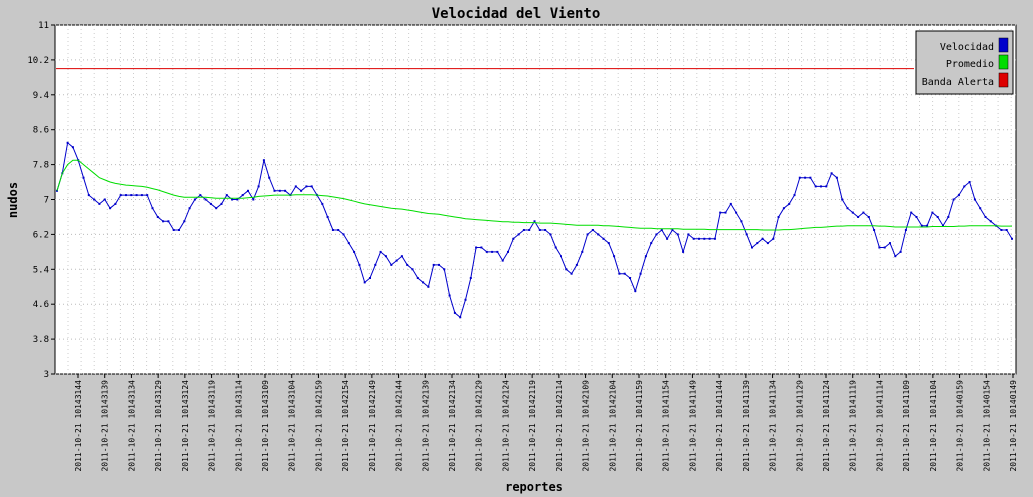 This screenshot has height=497, width=1033. Describe the element at coordinates (964, 62) in the screenshot. I see `legend: Velocidad Promedio Banda Alerta` at that location.